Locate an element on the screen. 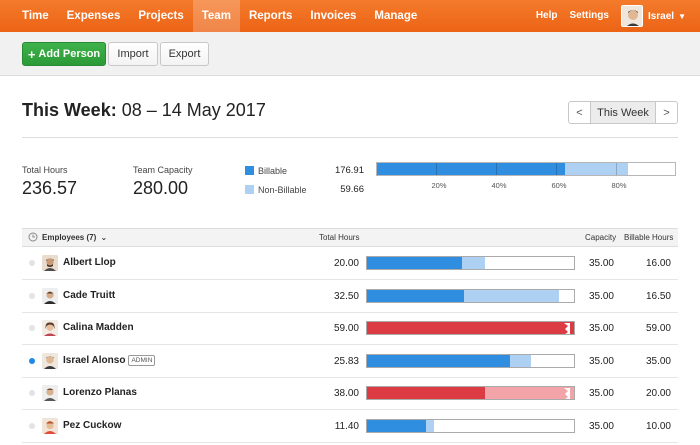 This screenshot has height=445, width=700. employee-name: Israel Alonso ADMIN is located at coordinates (109, 360).